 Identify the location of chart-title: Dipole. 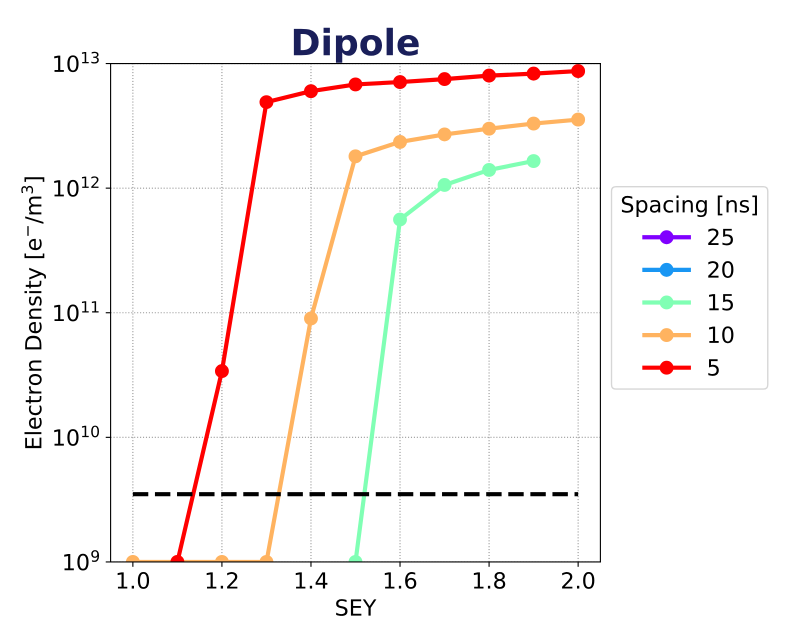
(356, 45).